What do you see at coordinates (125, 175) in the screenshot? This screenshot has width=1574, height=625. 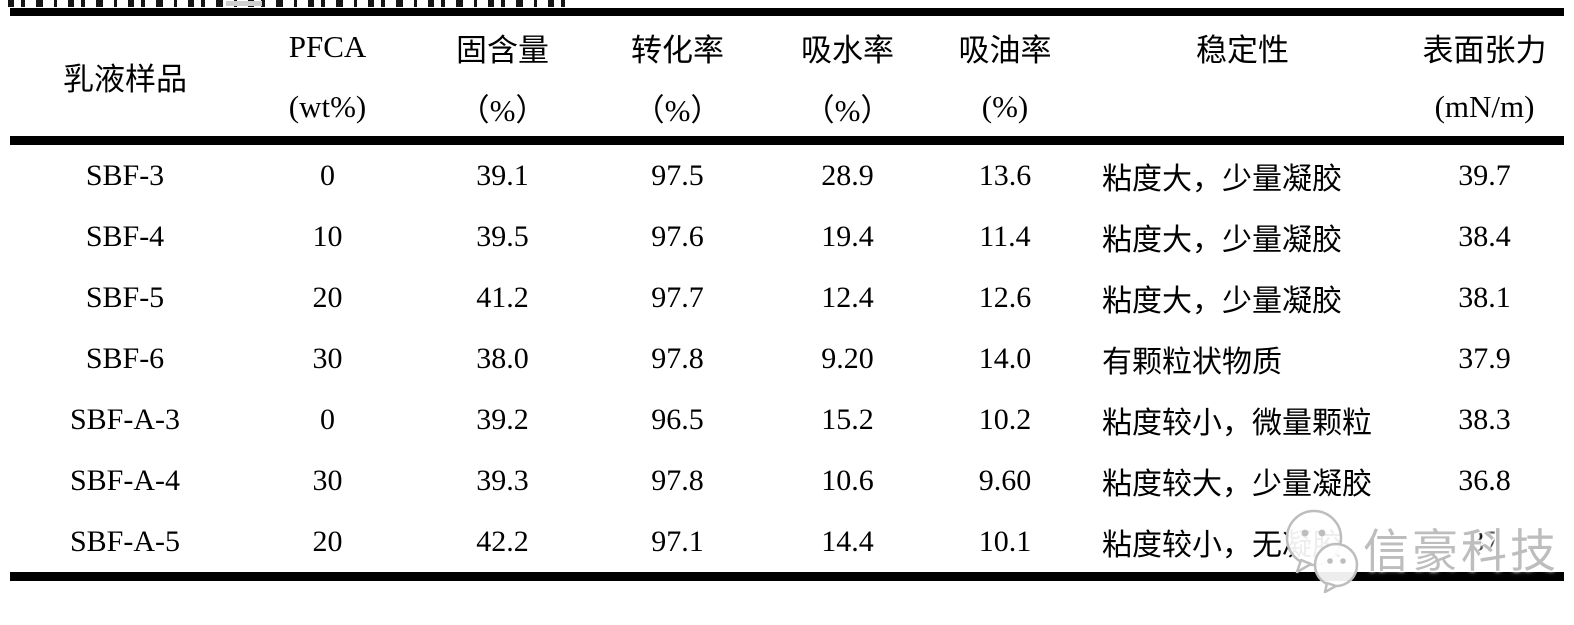 I see `cell-sample: SBF-3` at bounding box center [125, 175].